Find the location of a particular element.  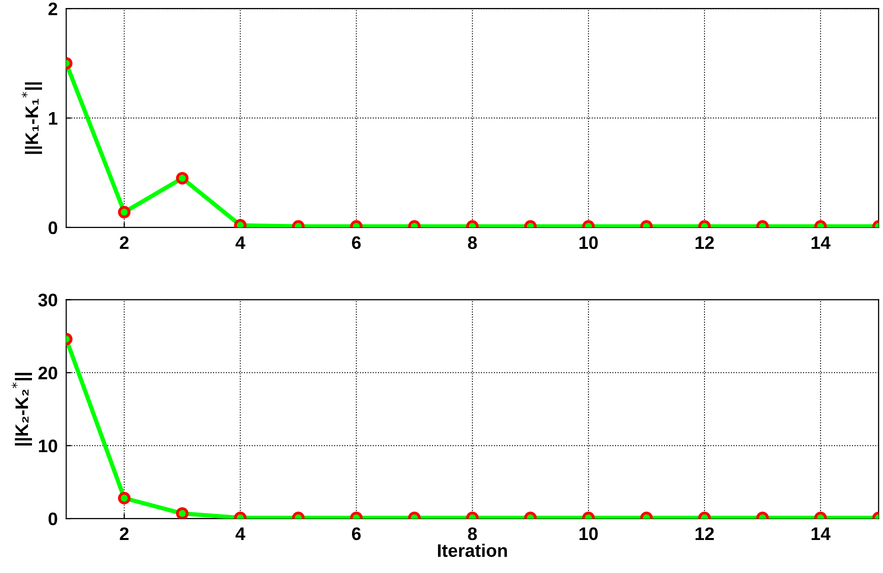

y-axis-title: ||K₂-K₂$^{*}$|| is located at coordinates (22, 409).